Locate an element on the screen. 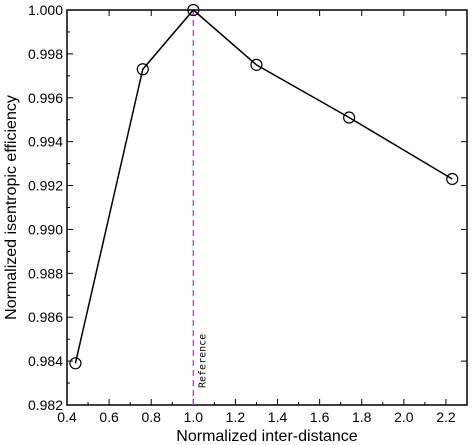 This screenshot has height=445, width=474. x-tick-label: 0.4 is located at coordinates (67, 417).